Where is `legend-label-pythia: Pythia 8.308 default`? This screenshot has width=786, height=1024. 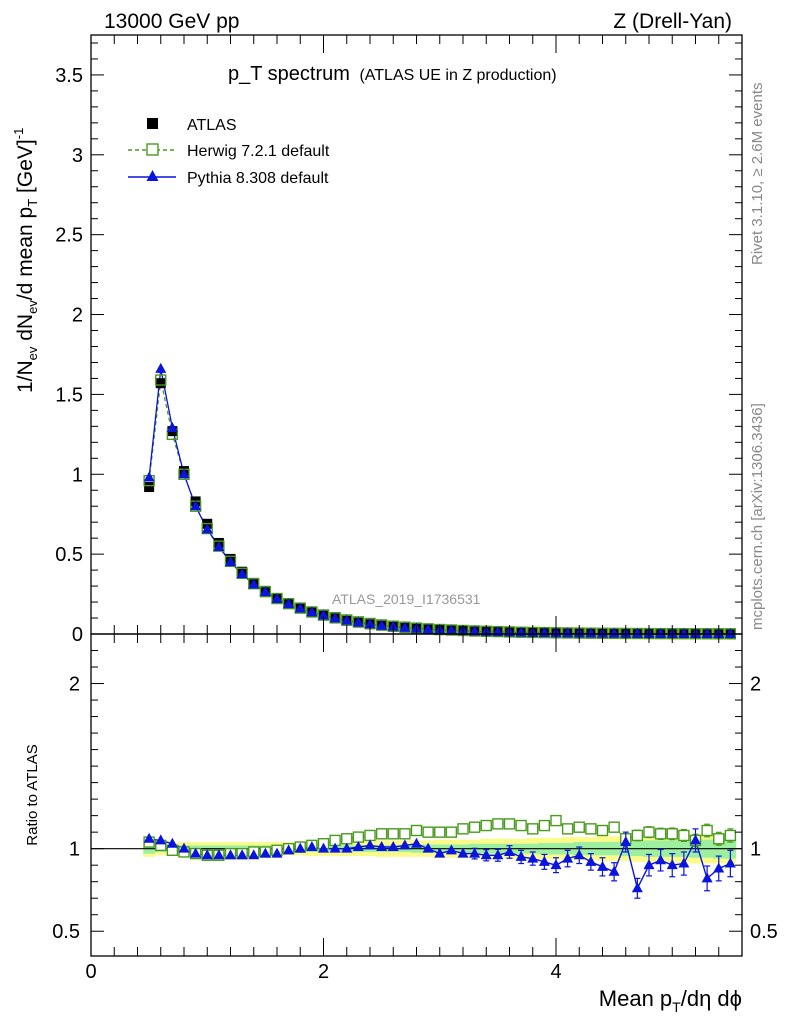
legend-label-pythia: Pythia 8.308 default is located at coordinates (258, 178).